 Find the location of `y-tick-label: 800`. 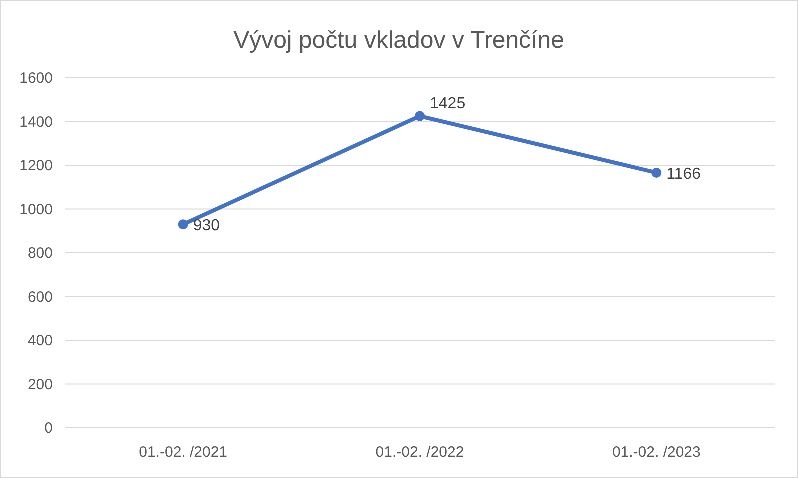

y-tick-label: 800 is located at coordinates (40, 253).